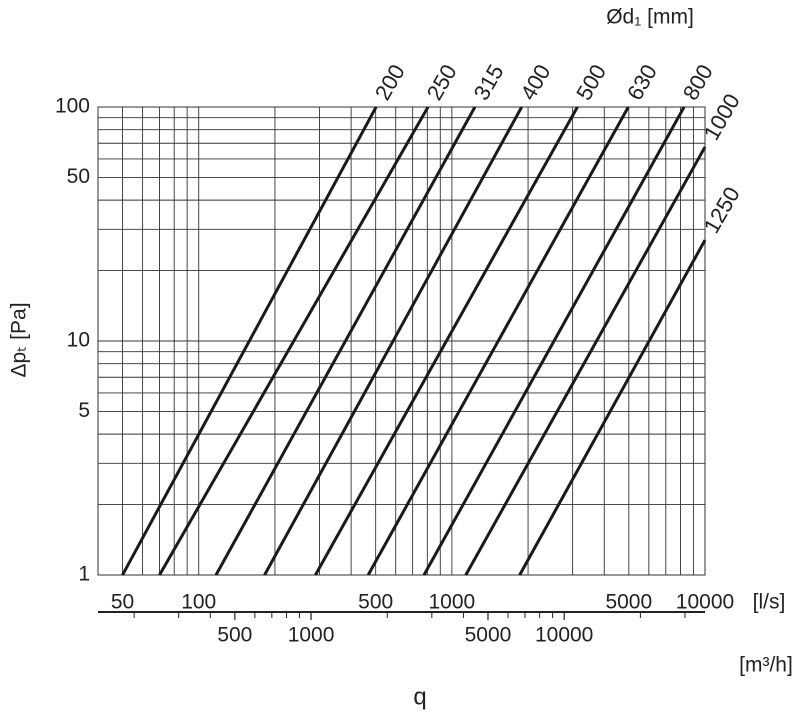 The height and width of the screenshot is (721, 805). Describe the element at coordinates (78, 176) in the screenshot. I see `y-tick-label: 50` at that location.